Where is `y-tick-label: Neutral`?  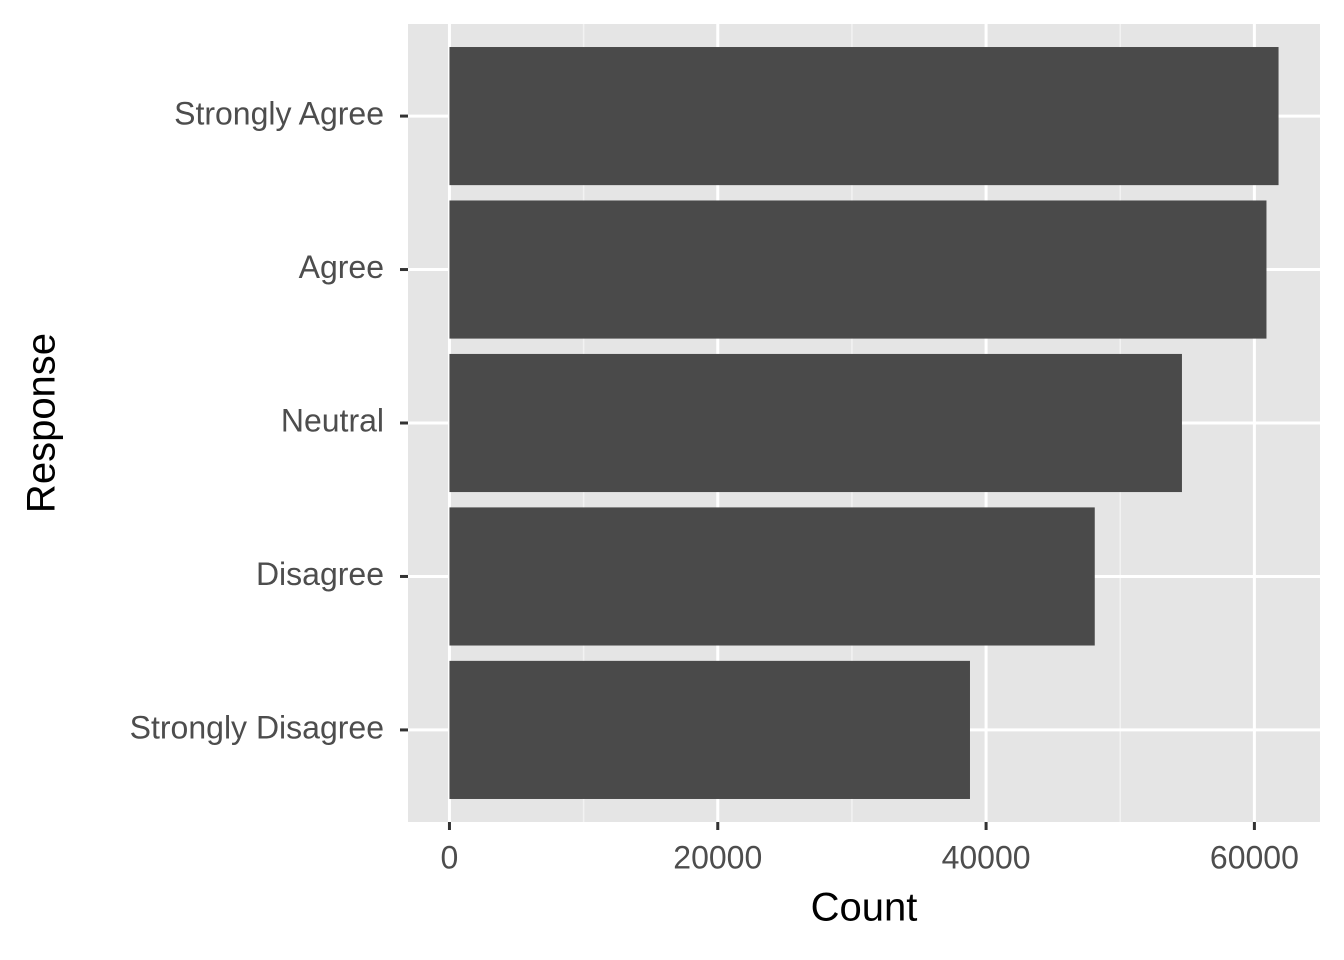 y-tick-label: Neutral is located at coordinates (332, 420).